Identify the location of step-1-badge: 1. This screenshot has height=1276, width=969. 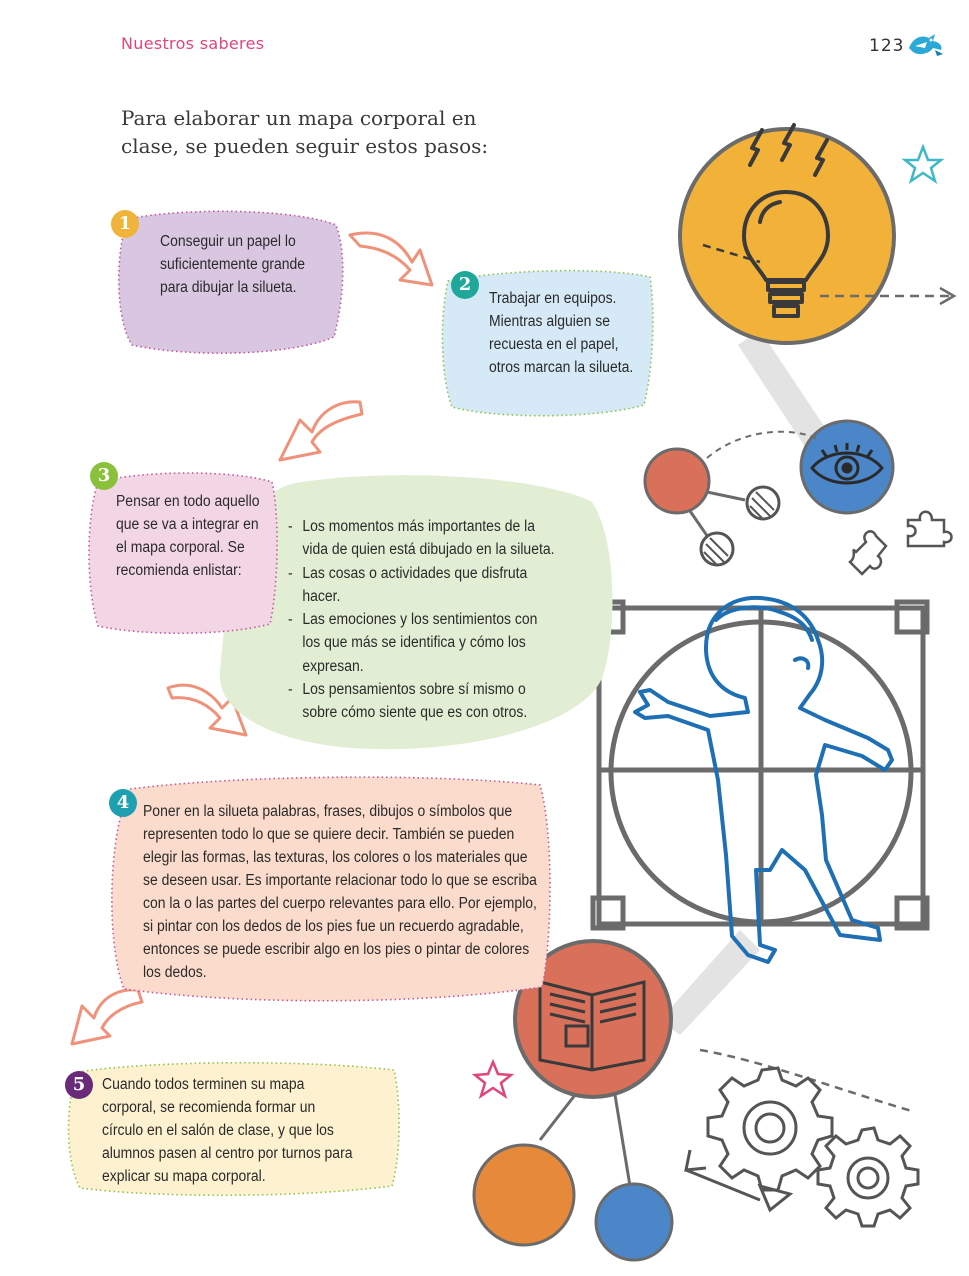
(125, 224).